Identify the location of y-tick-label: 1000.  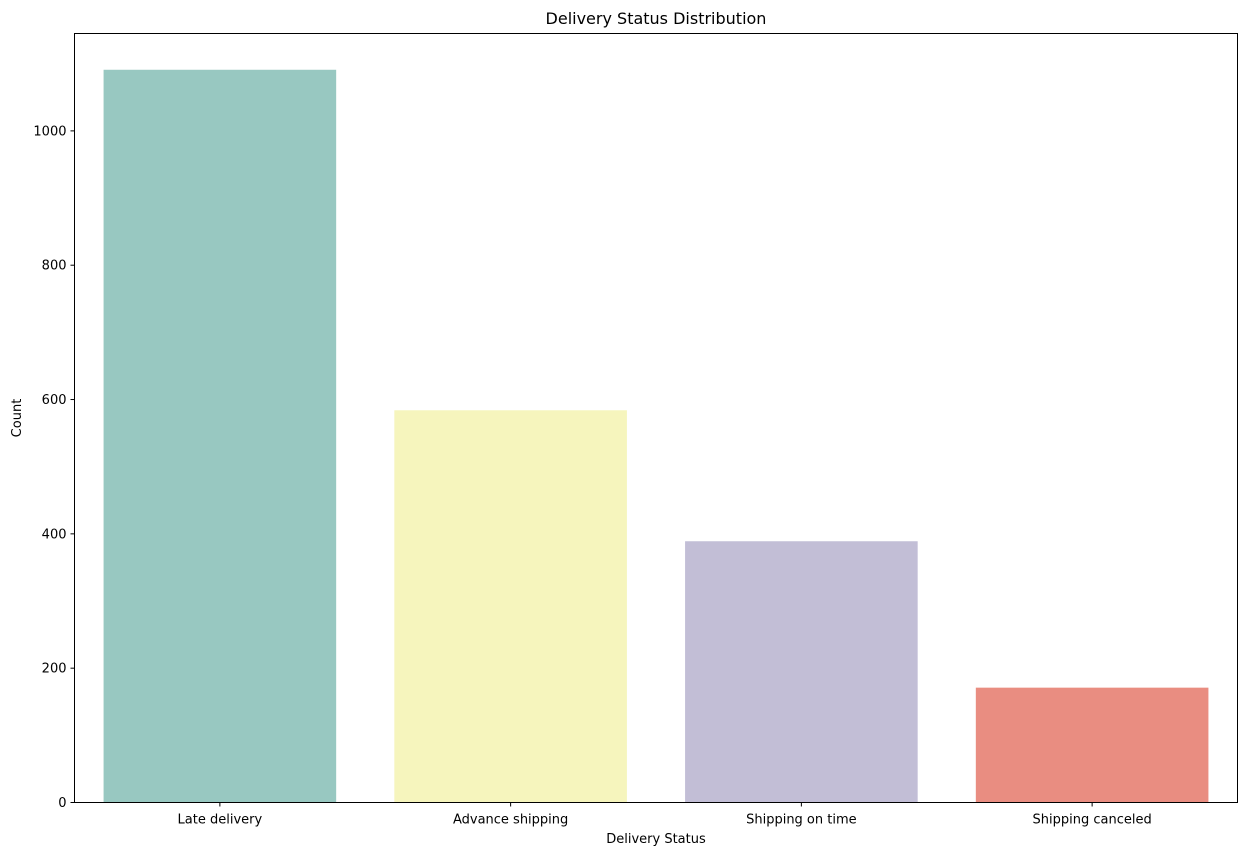
(49, 131).